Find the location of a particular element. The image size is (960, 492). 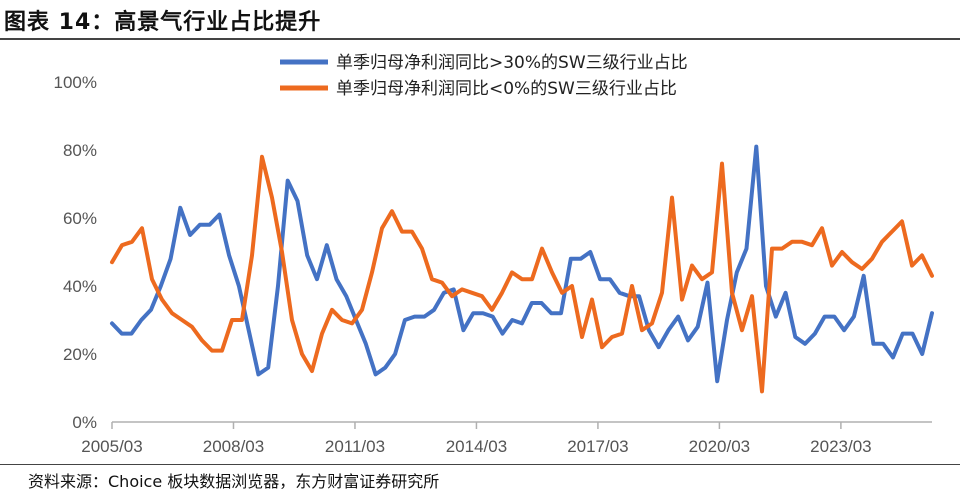

source-note: 资料来源：Choice 板块数据浏览器，东方财富证券研究所 is located at coordinates (234, 481).